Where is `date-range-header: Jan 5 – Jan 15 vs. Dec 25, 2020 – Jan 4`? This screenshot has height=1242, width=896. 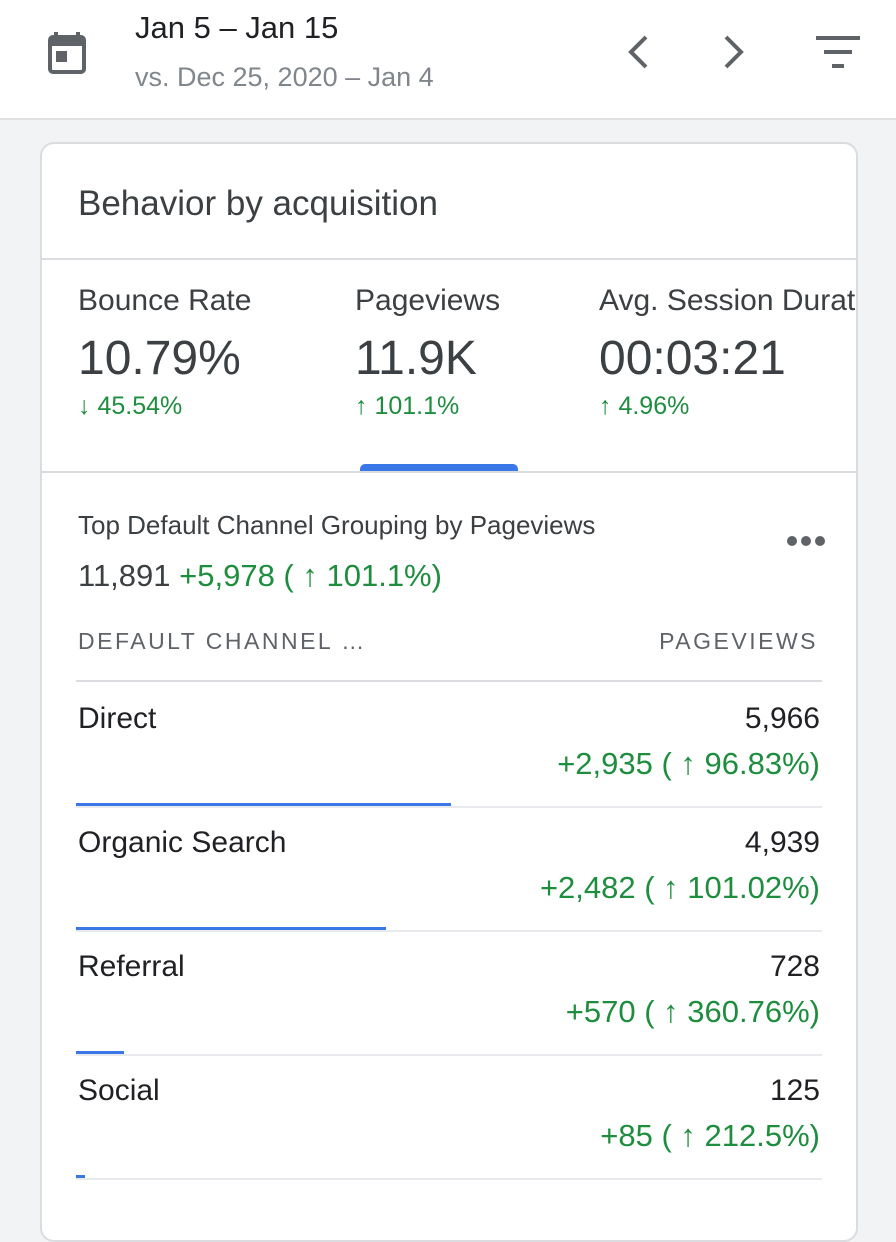
date-range-header: Jan 5 – Jan 15 vs. Dec 25, 2020 – Jan 4 is located at coordinates (448, 60).